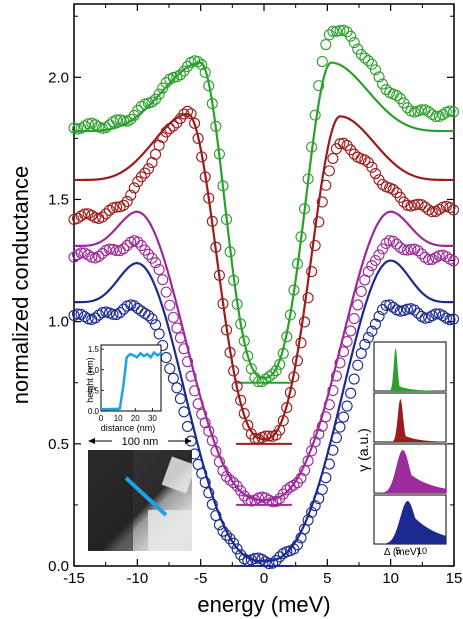  What do you see at coordinates (118, 418) in the screenshot?
I see `height-x-tick-label: 10` at bounding box center [118, 418].